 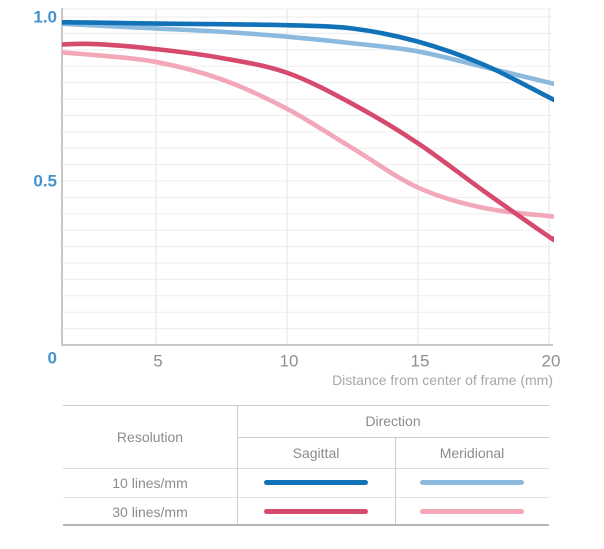 I want to click on x-tick-label: 10, so click(x=289, y=361).